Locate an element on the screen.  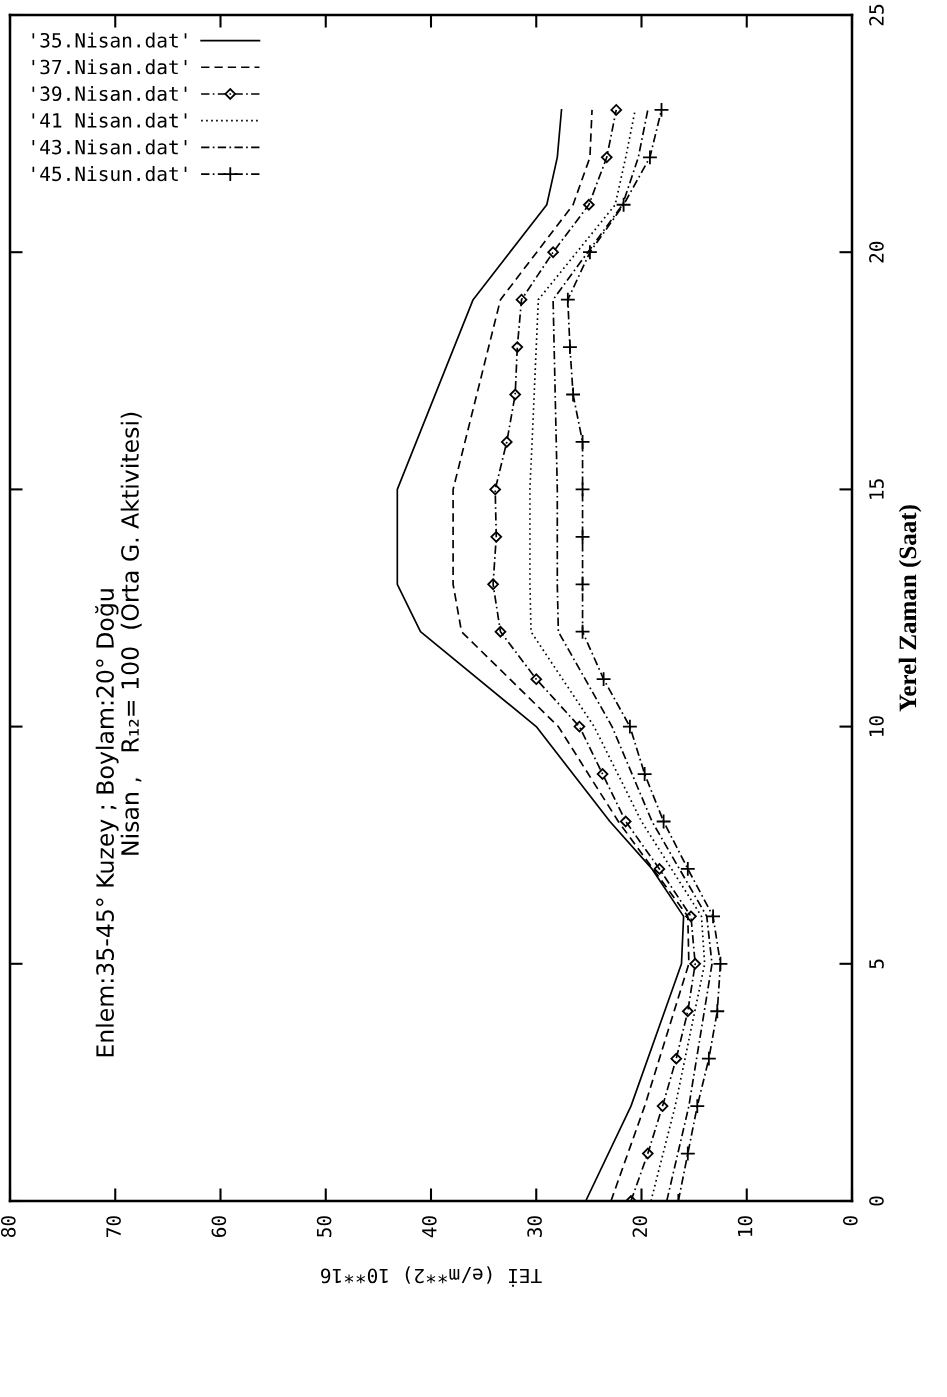
legend-label: '39.Nisan.dat' is located at coordinates (109, 94).